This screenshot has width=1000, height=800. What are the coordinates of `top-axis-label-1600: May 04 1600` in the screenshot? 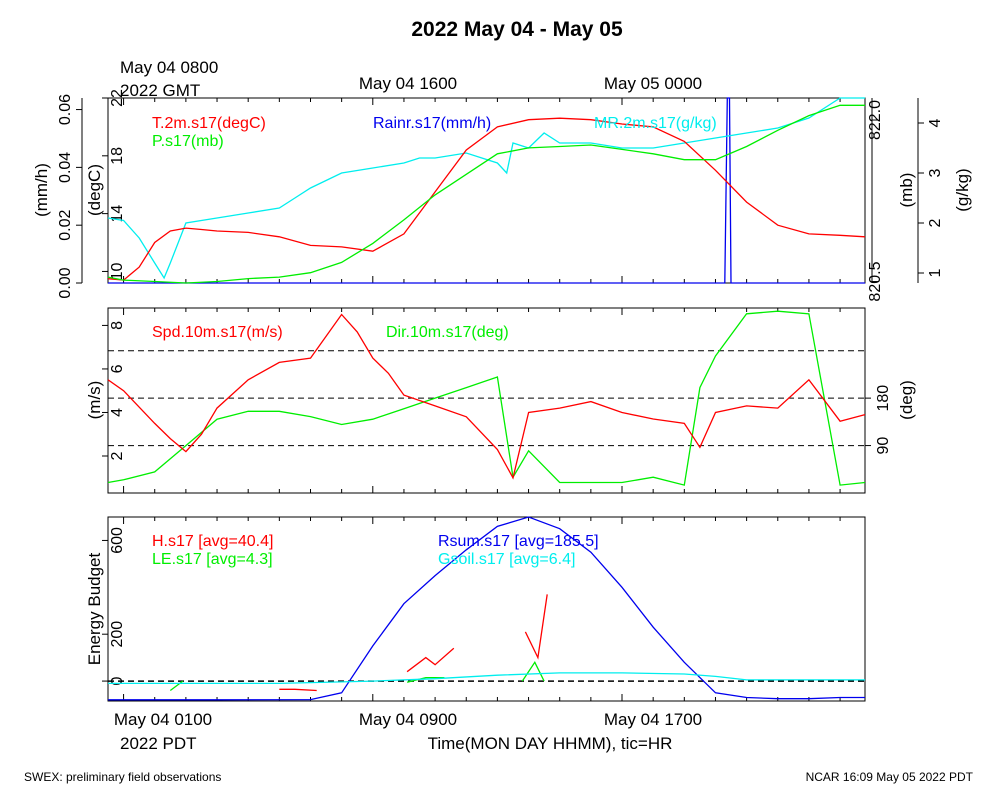 It's located at (408, 83).